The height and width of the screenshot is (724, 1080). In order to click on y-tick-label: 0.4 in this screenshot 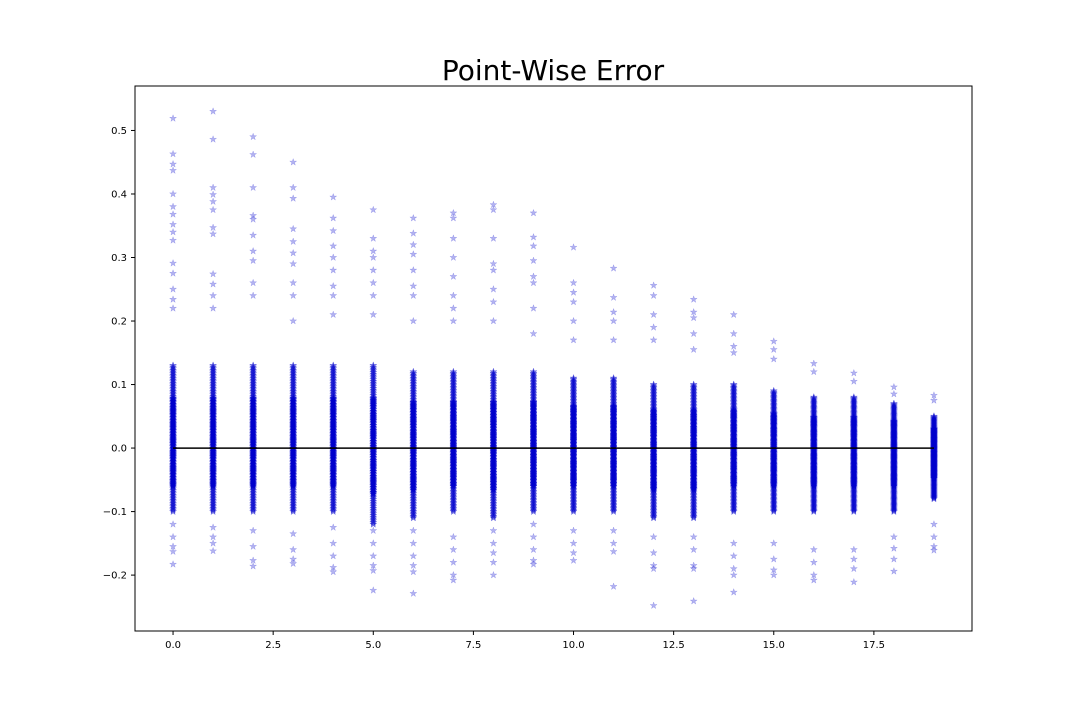, I will do `click(119, 194)`.